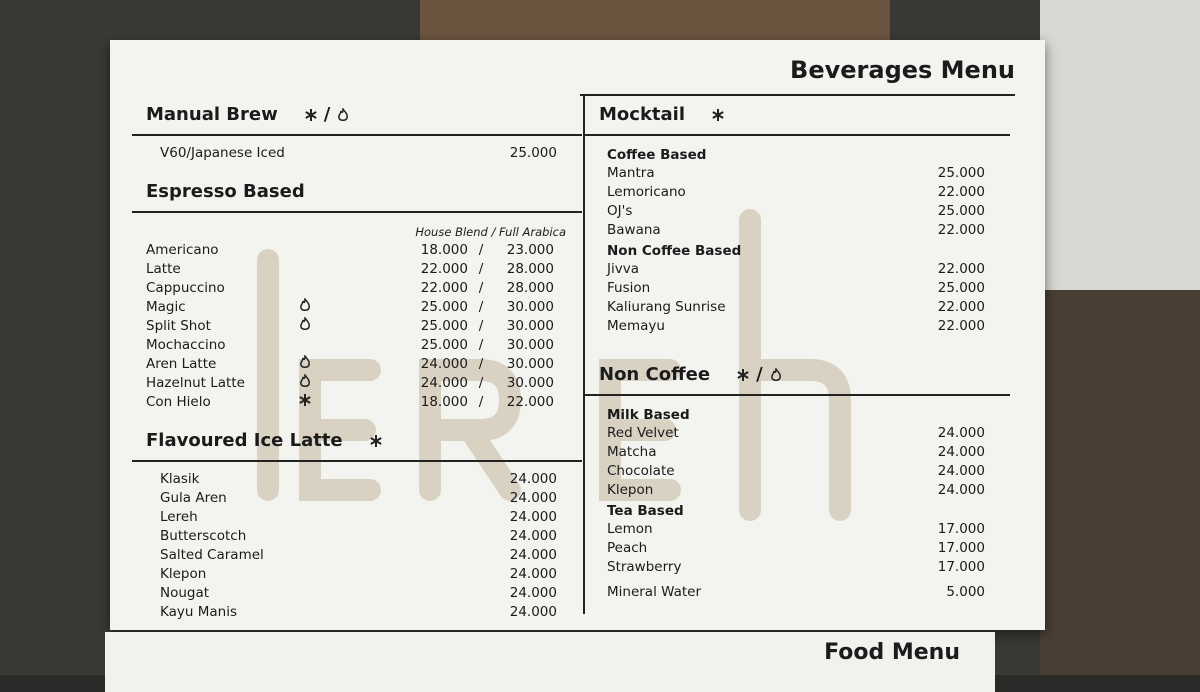  I want to click on item-price: 23.000, so click(530, 250).